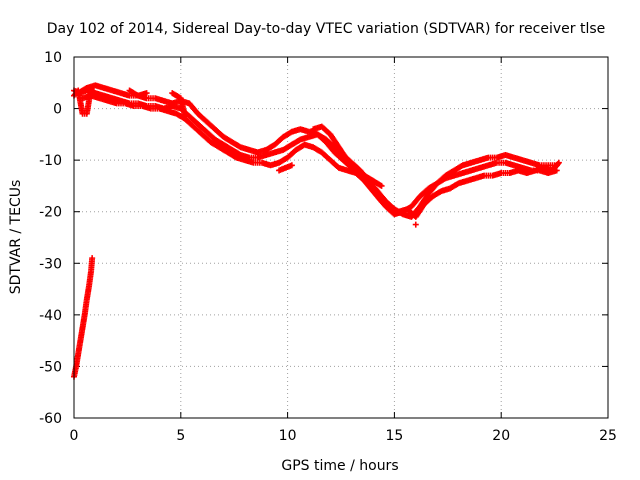 The image size is (640, 480). I want to click on x-tick-label: 20, so click(501, 436).